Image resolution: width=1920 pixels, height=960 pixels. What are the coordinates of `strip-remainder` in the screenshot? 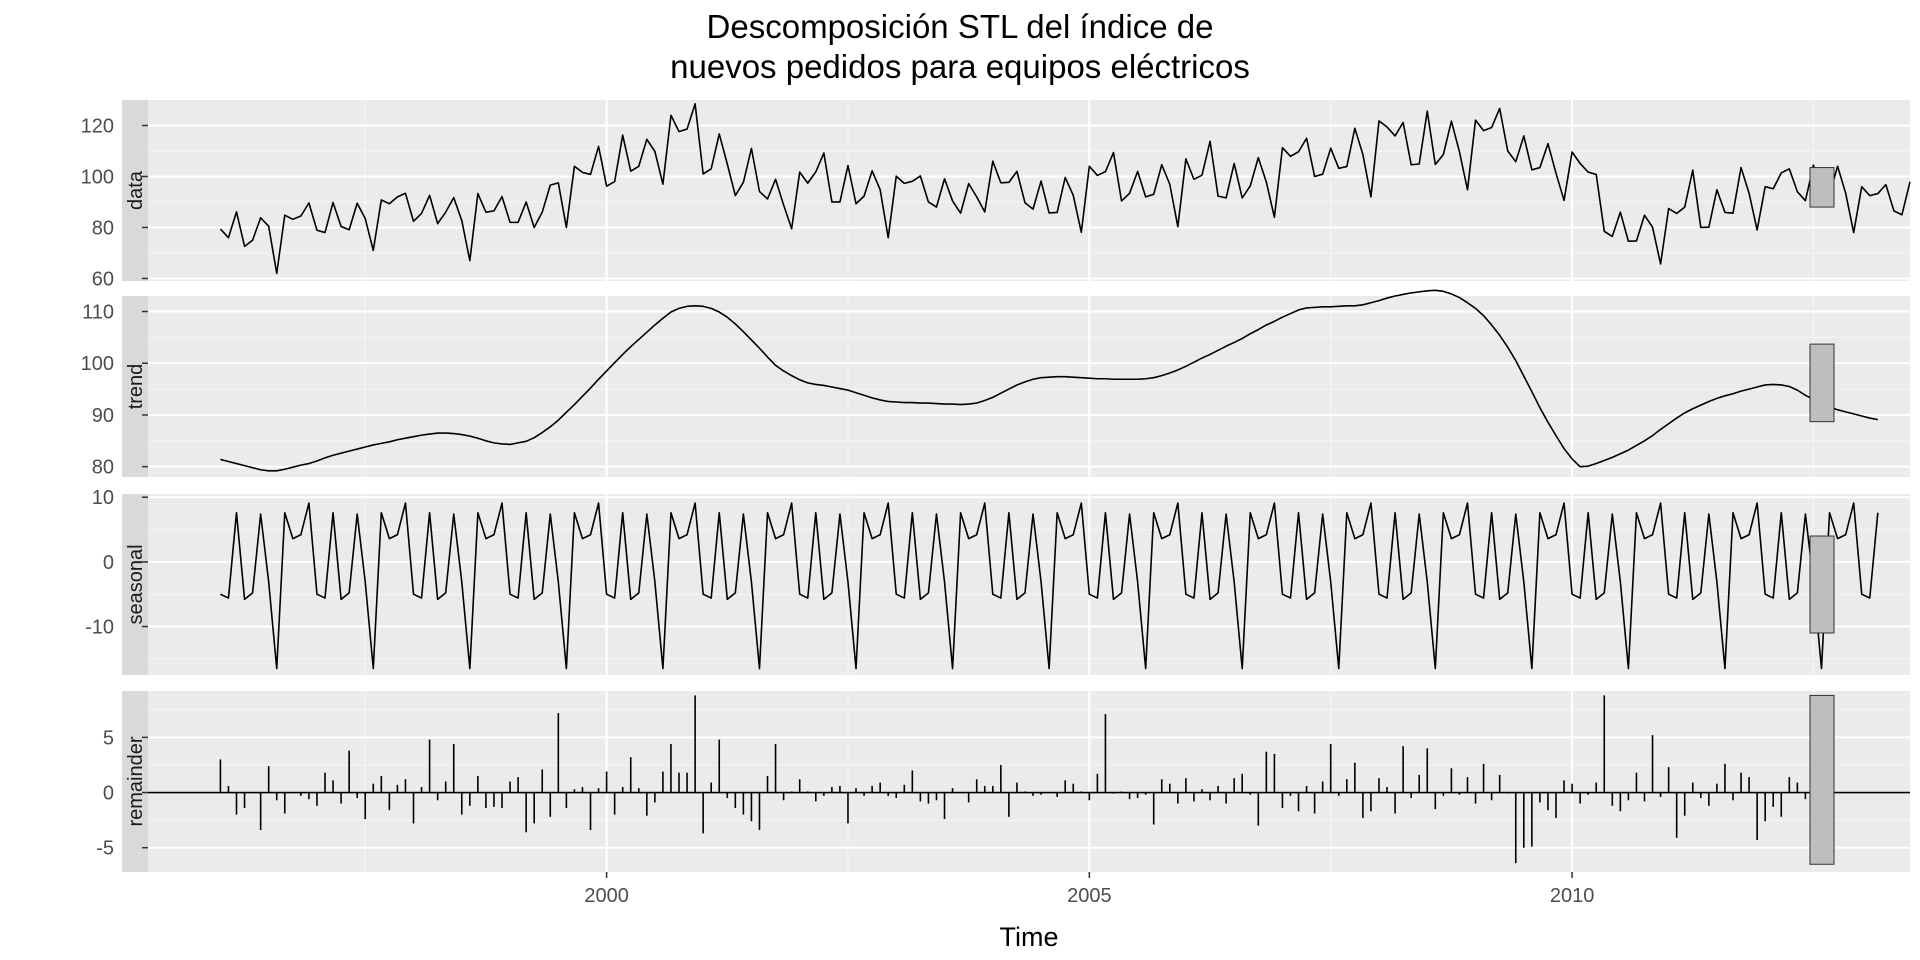 It's located at (135, 781).